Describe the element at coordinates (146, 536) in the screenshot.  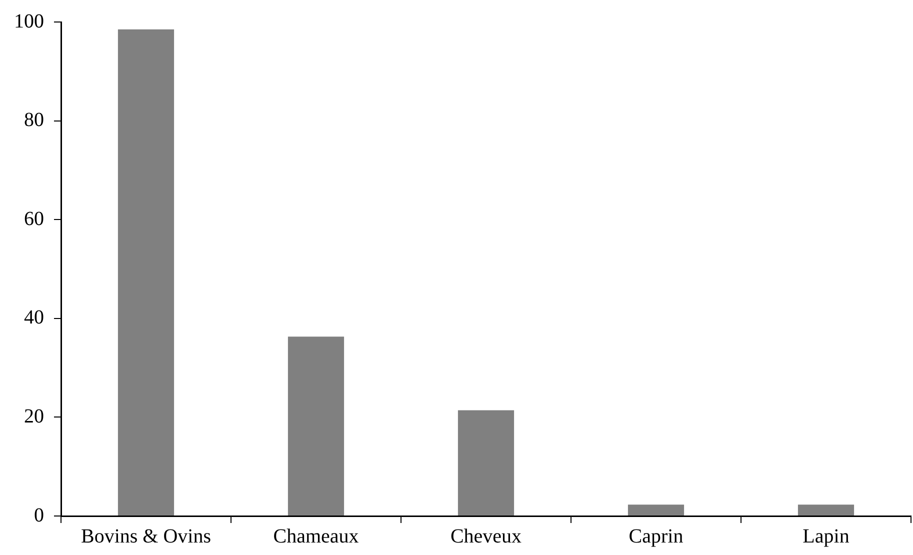
I see `x-tick-label: Bovins & Ovins` at that location.